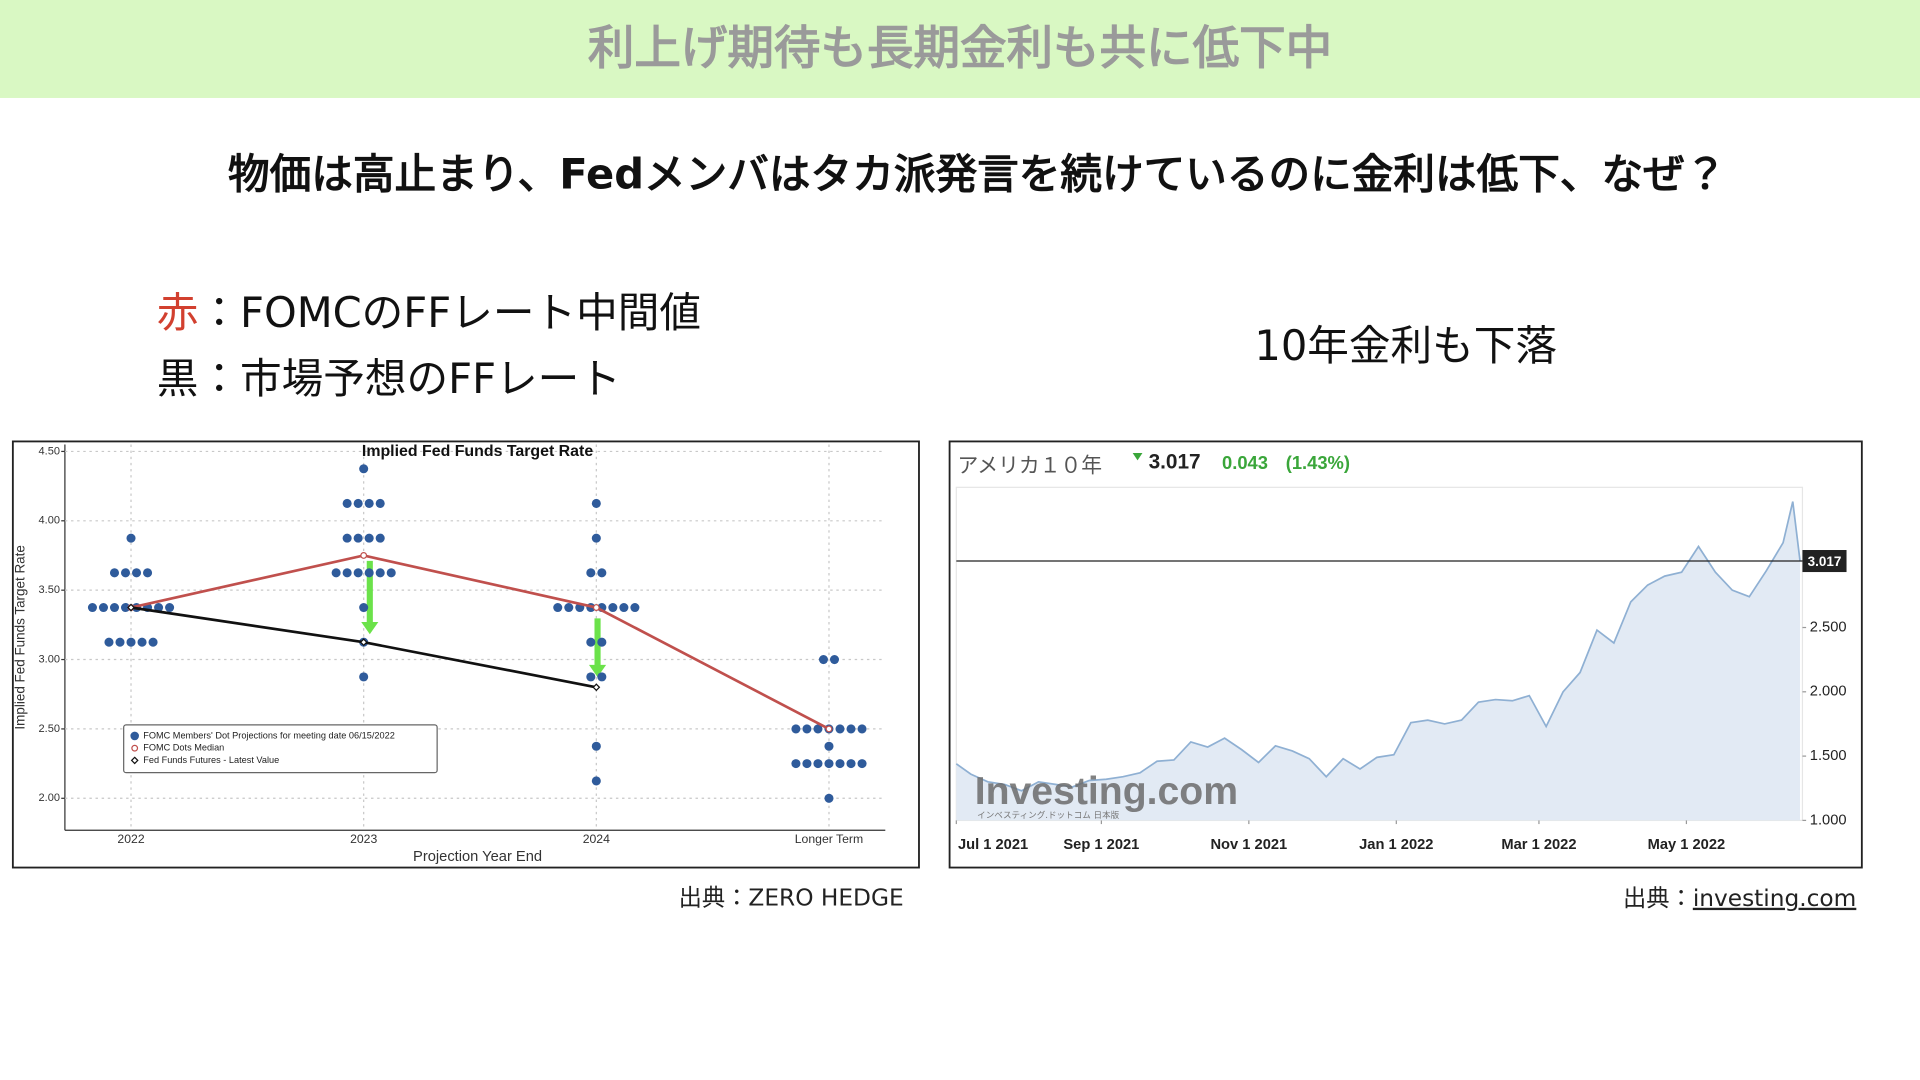  I want to click on x-tick-label: Jul 1 2021, so click(993, 845).